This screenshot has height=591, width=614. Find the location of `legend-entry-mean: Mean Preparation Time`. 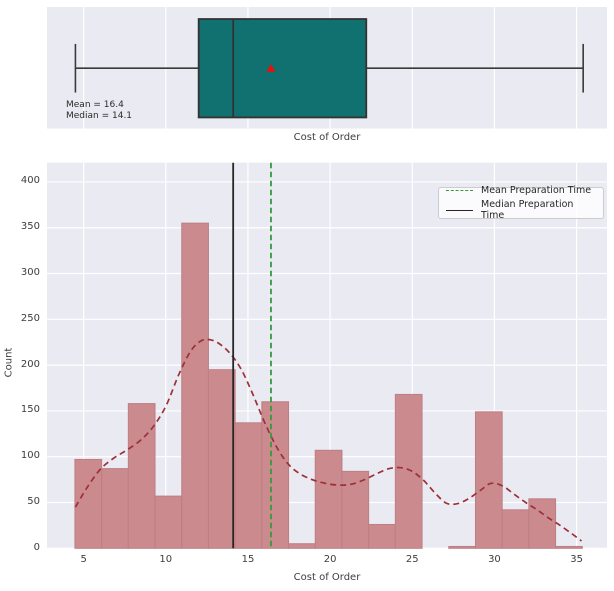

legend-entry-mean: Mean Preparation Time is located at coordinates (521, 190).